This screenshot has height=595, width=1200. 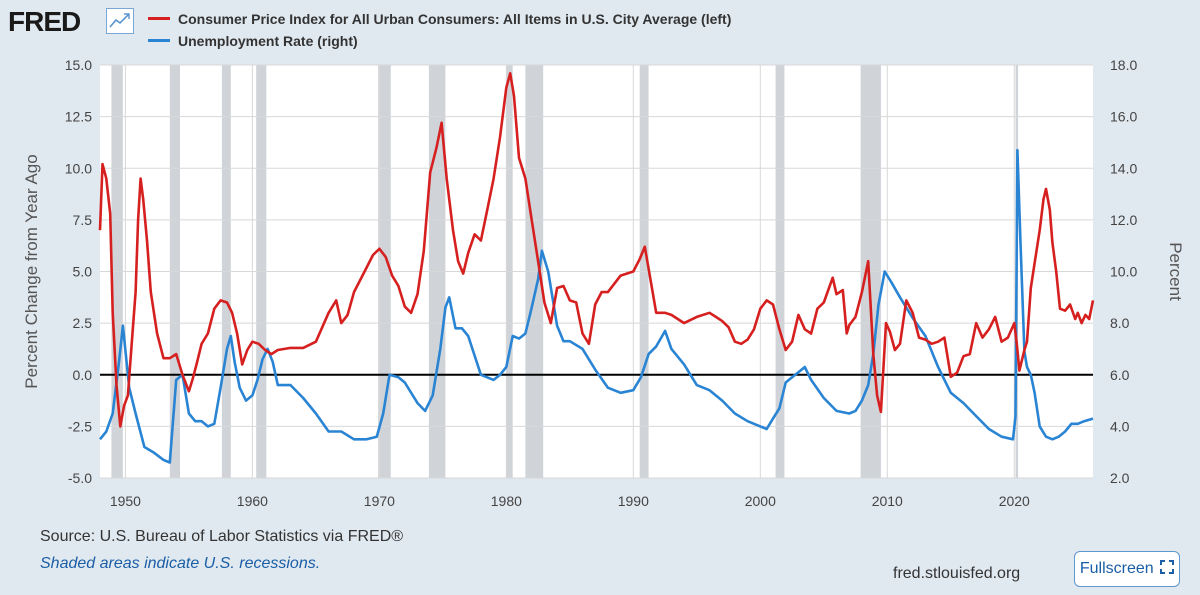 I want to click on legend-item-unemployment: Unemployment Rate (right), so click(x=253, y=41).